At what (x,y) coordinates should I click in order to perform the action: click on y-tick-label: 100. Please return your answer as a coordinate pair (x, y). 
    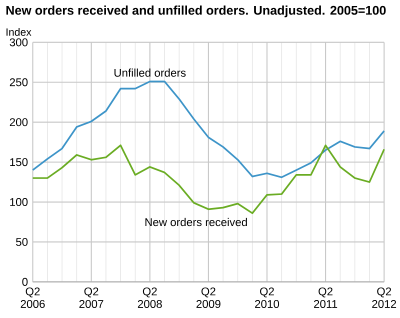
    Looking at the image, I should click on (19, 202).